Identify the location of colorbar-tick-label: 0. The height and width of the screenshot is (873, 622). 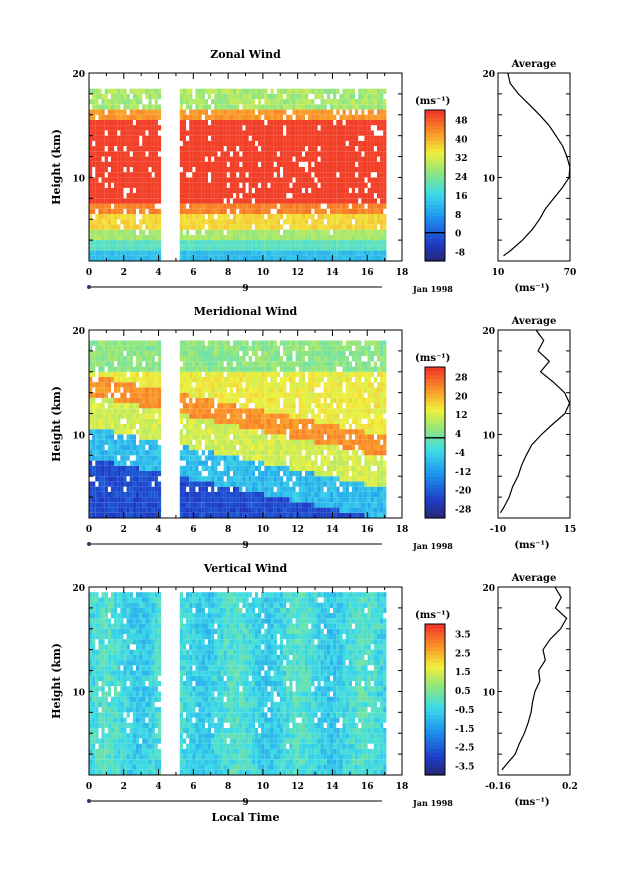
(458, 235).